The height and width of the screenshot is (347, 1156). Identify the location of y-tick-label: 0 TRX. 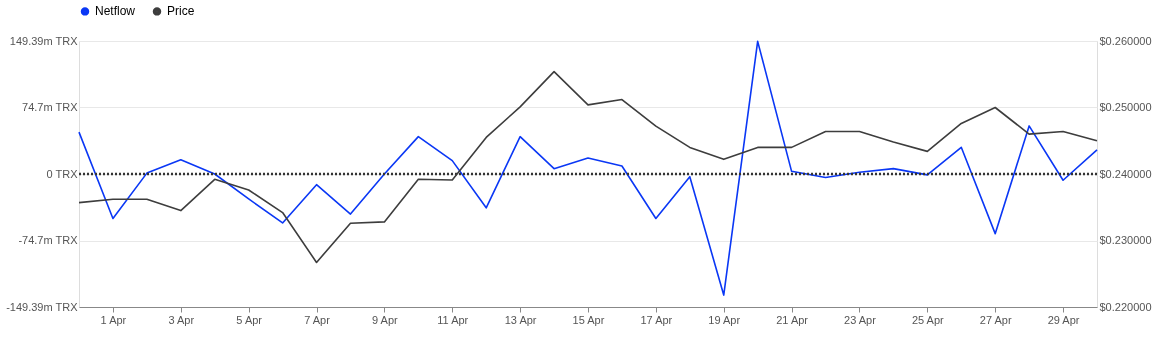
(62, 173).